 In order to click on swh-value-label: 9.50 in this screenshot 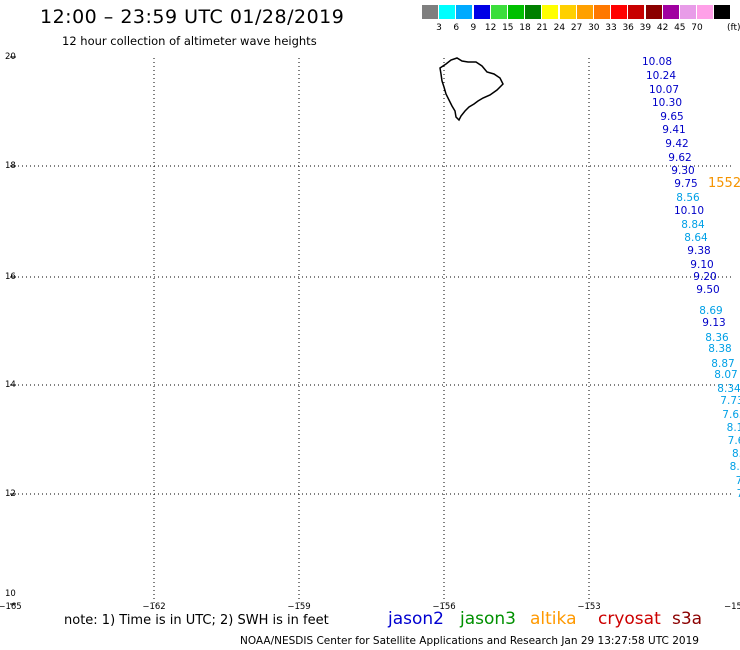, I will do `click(708, 290)`.